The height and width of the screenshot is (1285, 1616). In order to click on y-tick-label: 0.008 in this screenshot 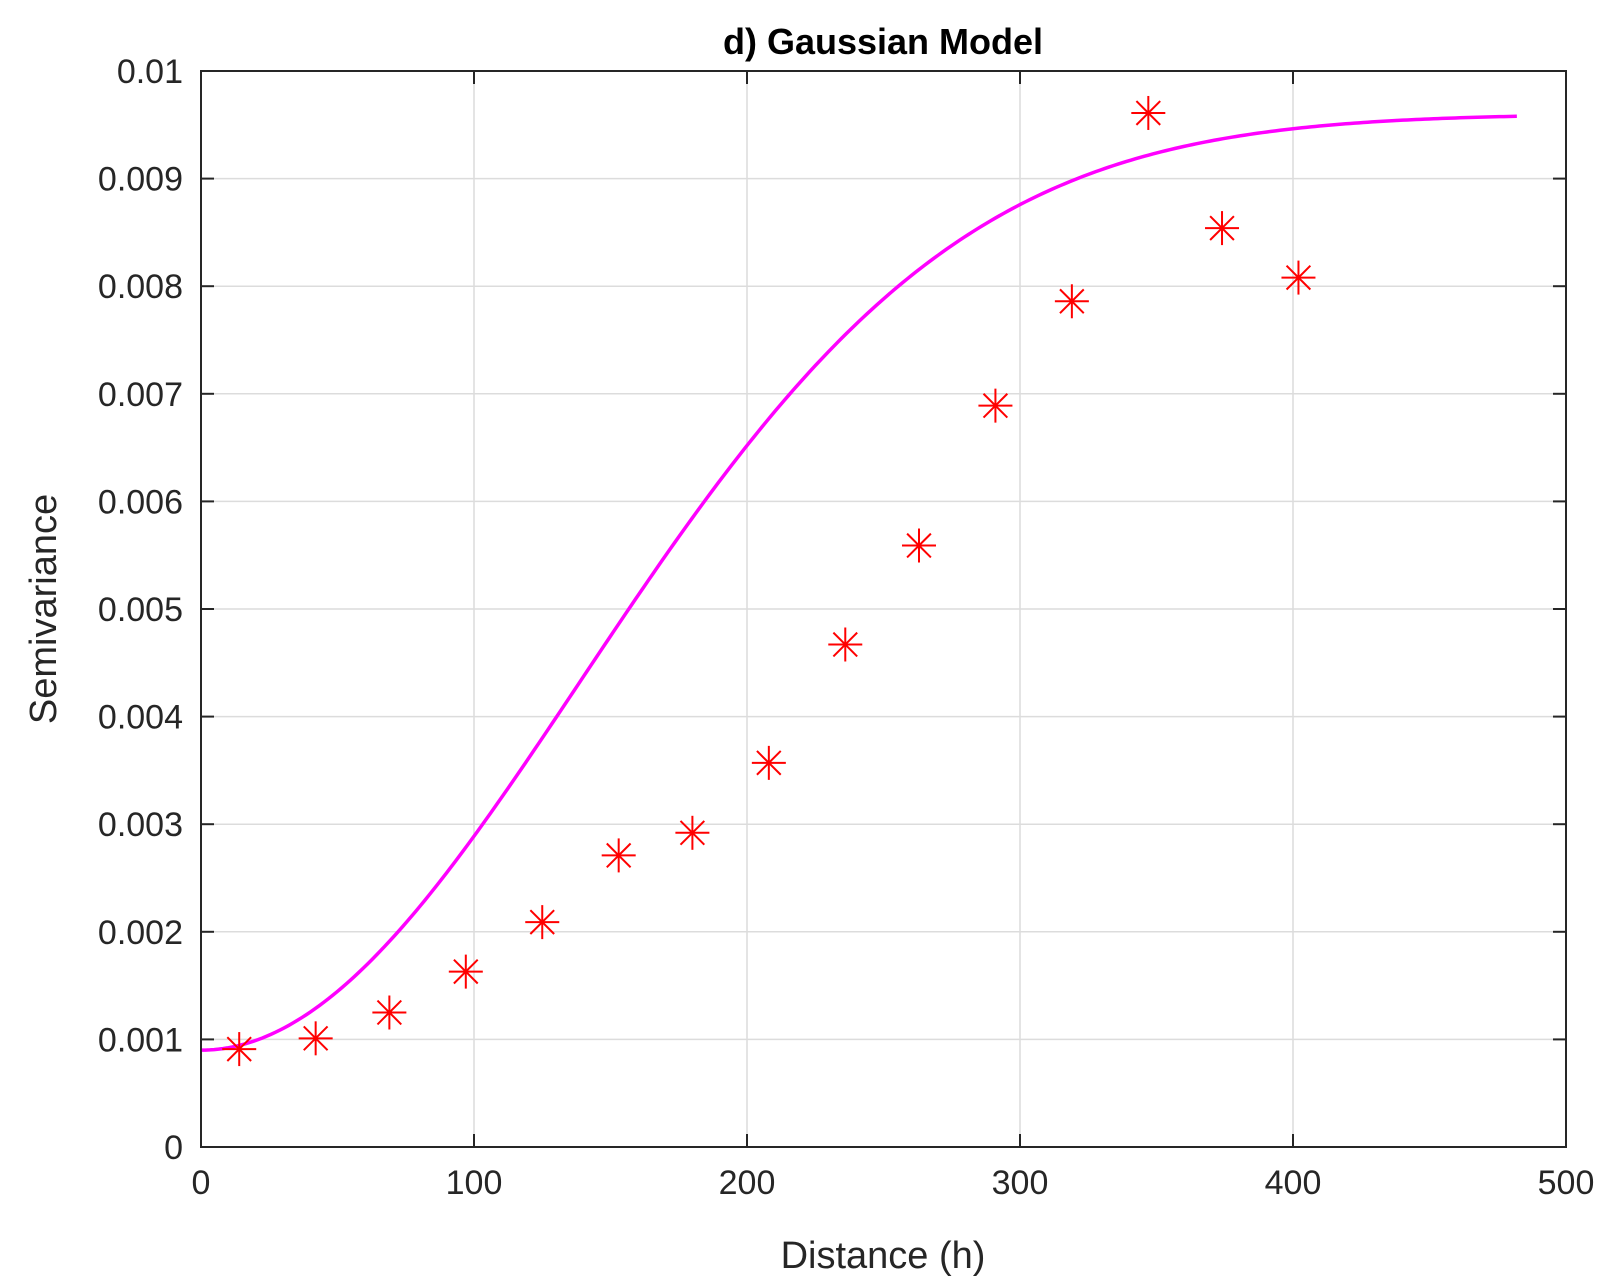, I will do `click(140, 287)`.